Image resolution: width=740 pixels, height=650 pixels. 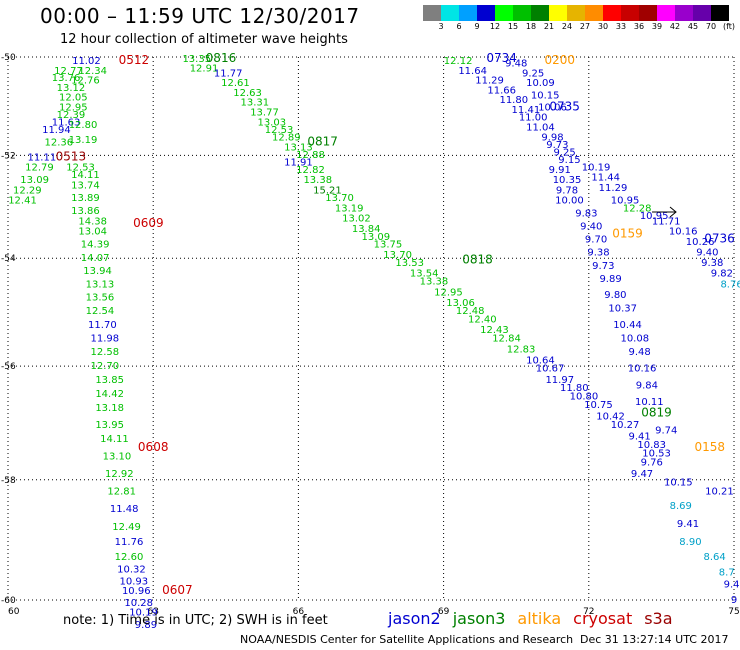 What do you see at coordinates (8, 156) in the screenshot?
I see `y-tick-label: -52` at bounding box center [8, 156].